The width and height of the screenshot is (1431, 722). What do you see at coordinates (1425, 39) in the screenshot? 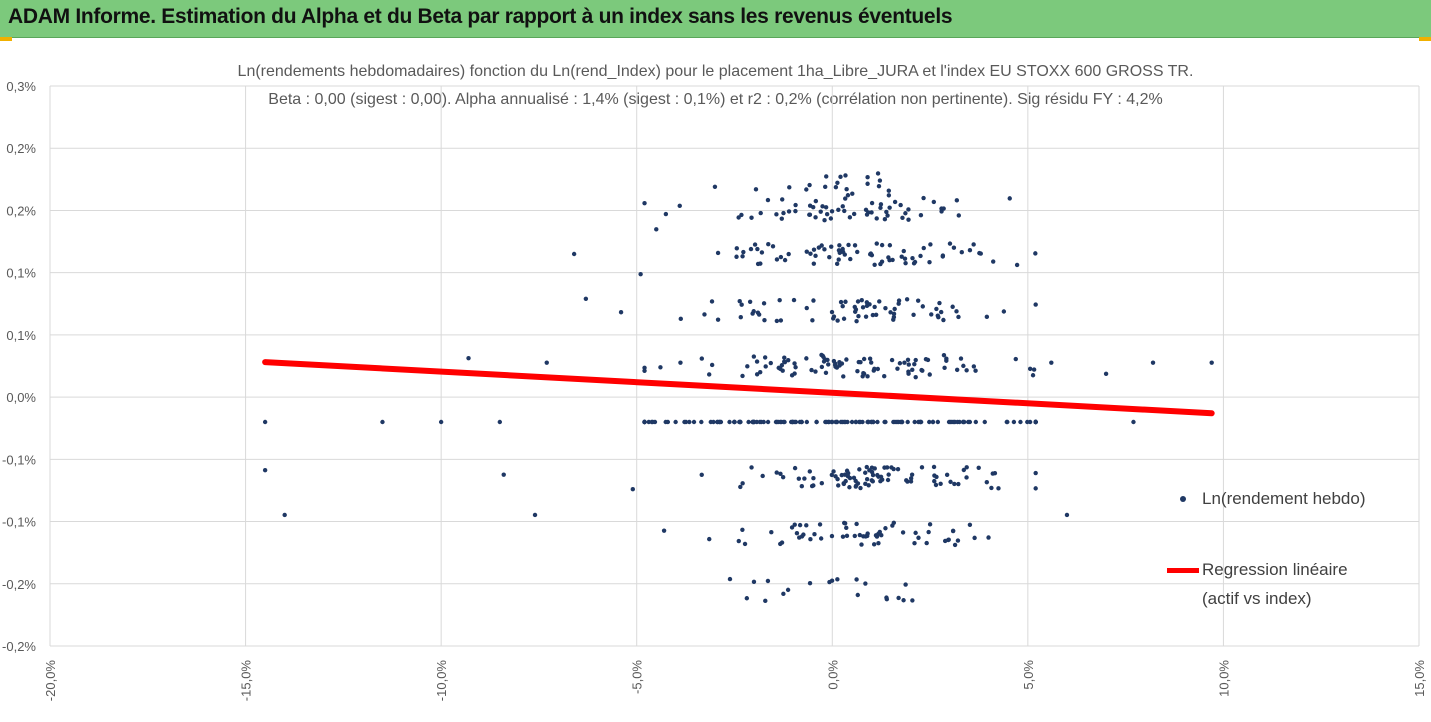
I see `corner-marker-right` at bounding box center [1425, 39].